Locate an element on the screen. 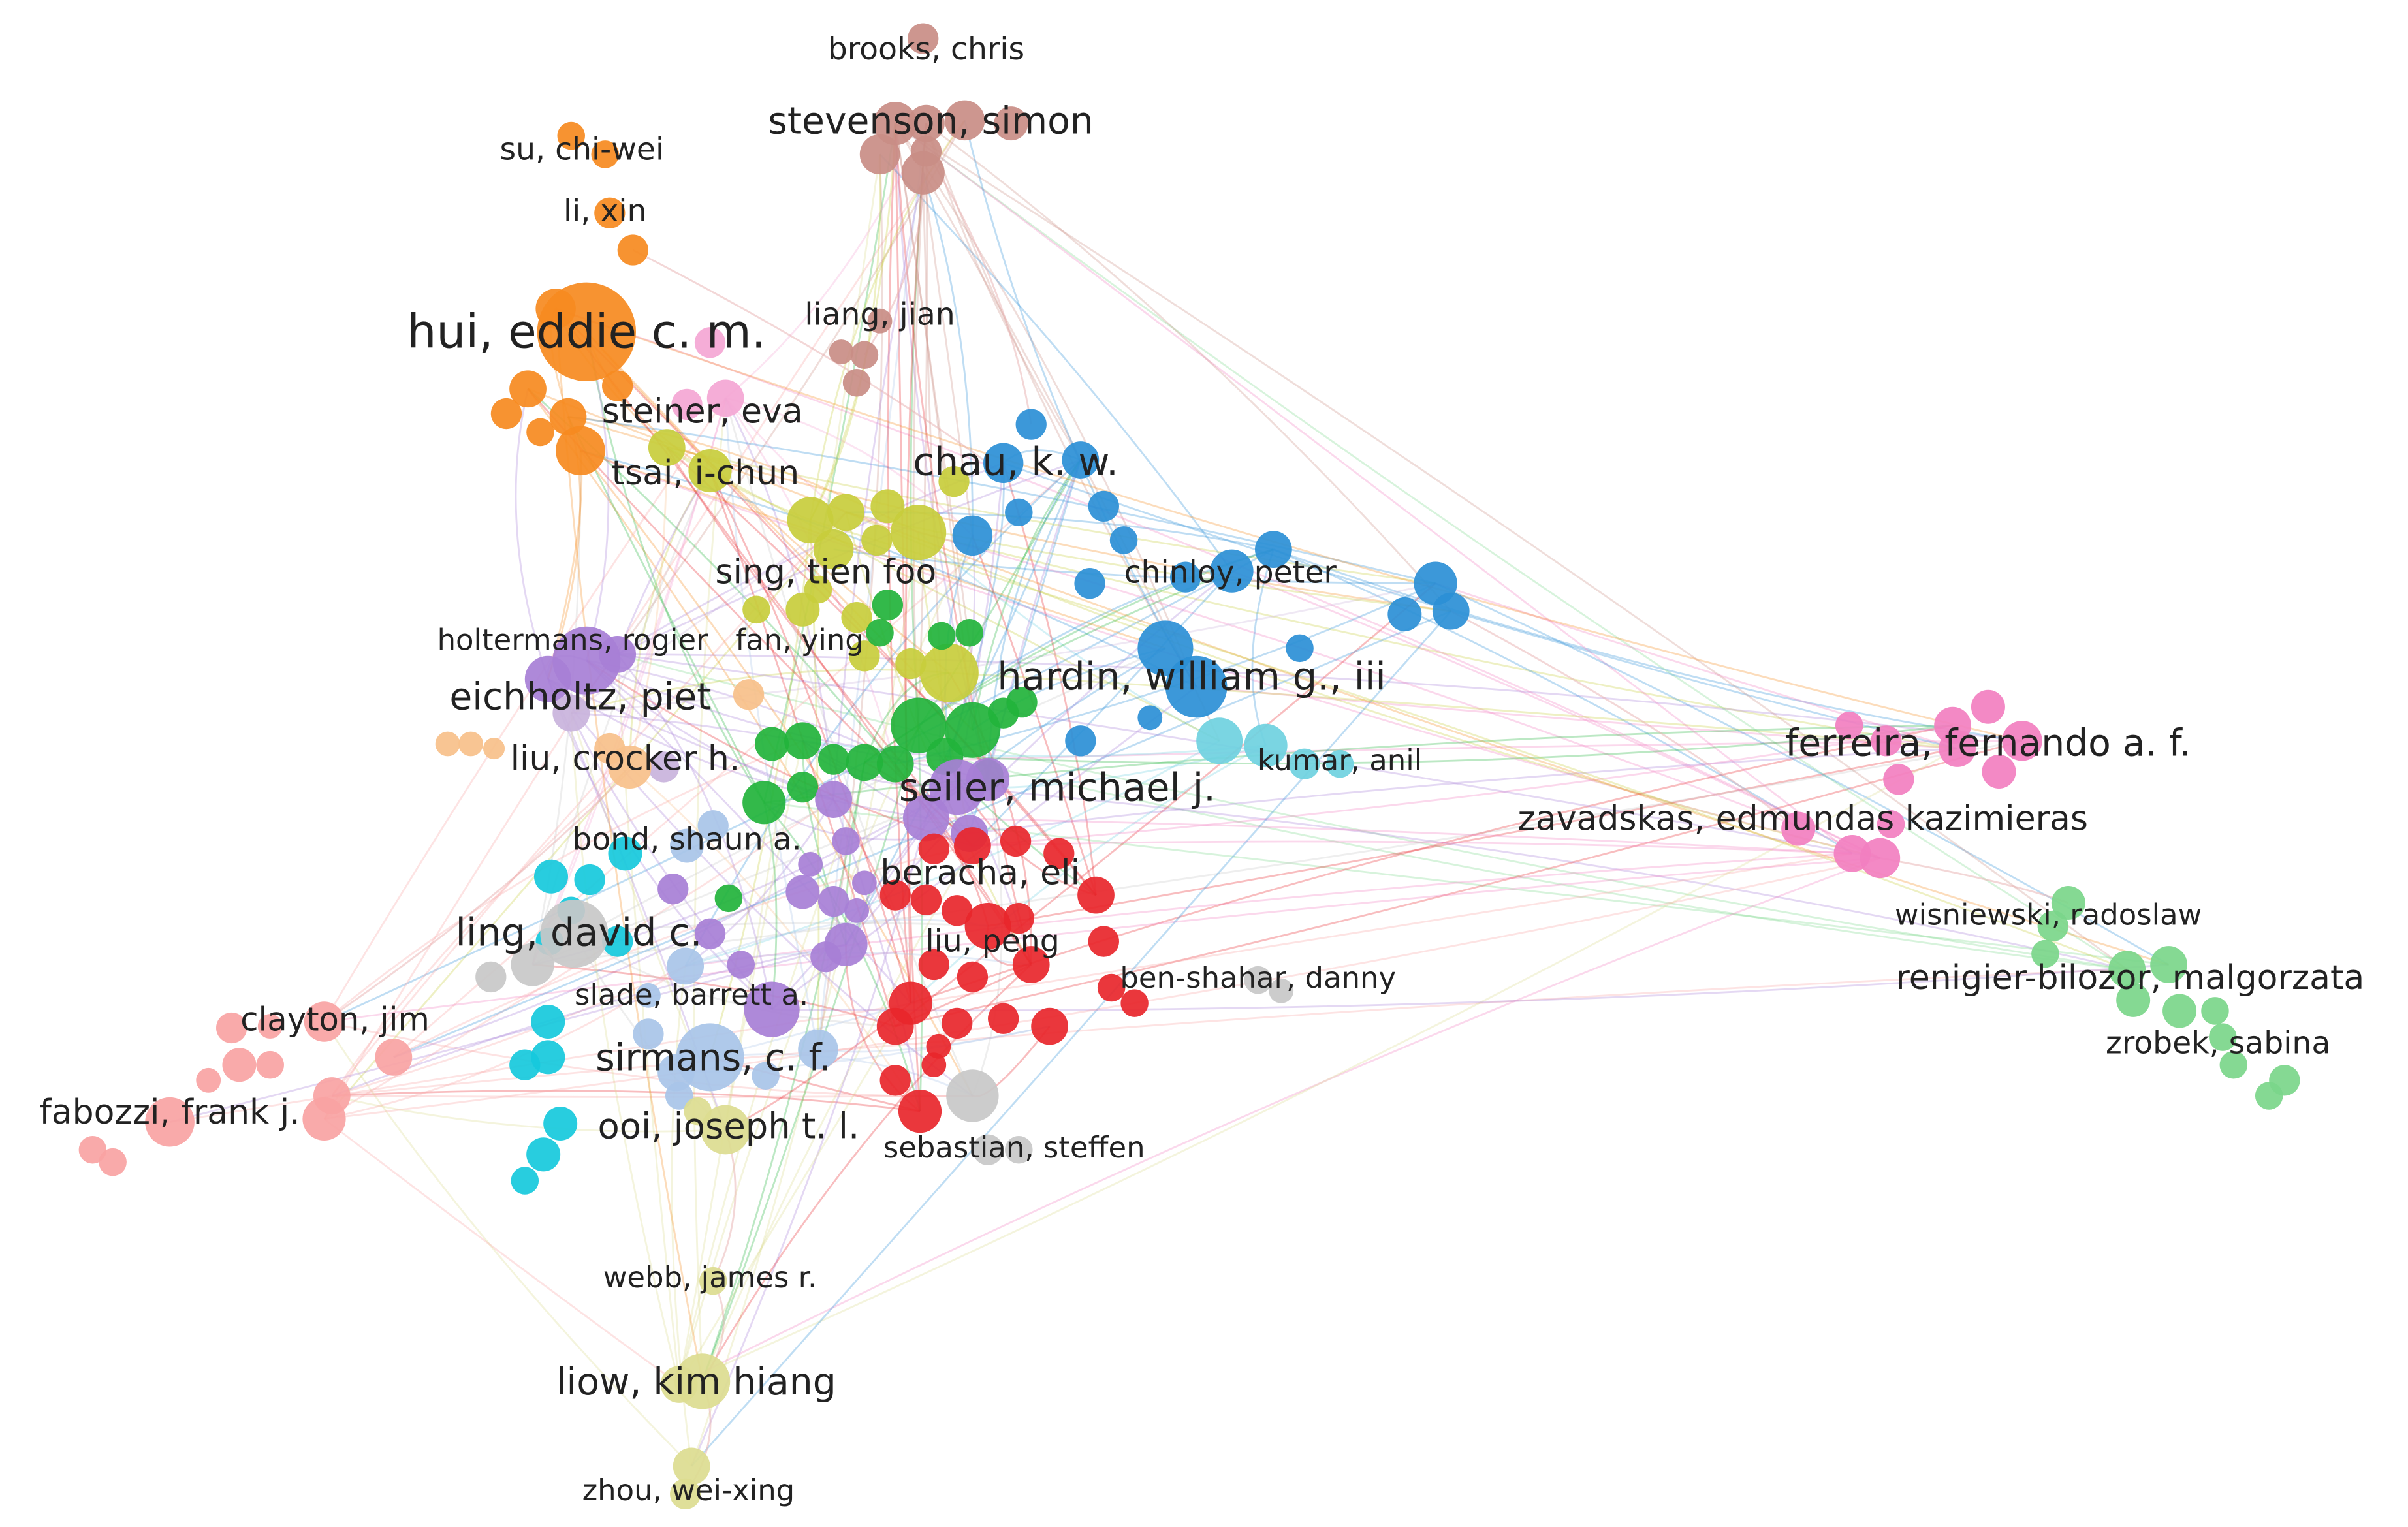  node-label: li, xin is located at coordinates (604, 211).